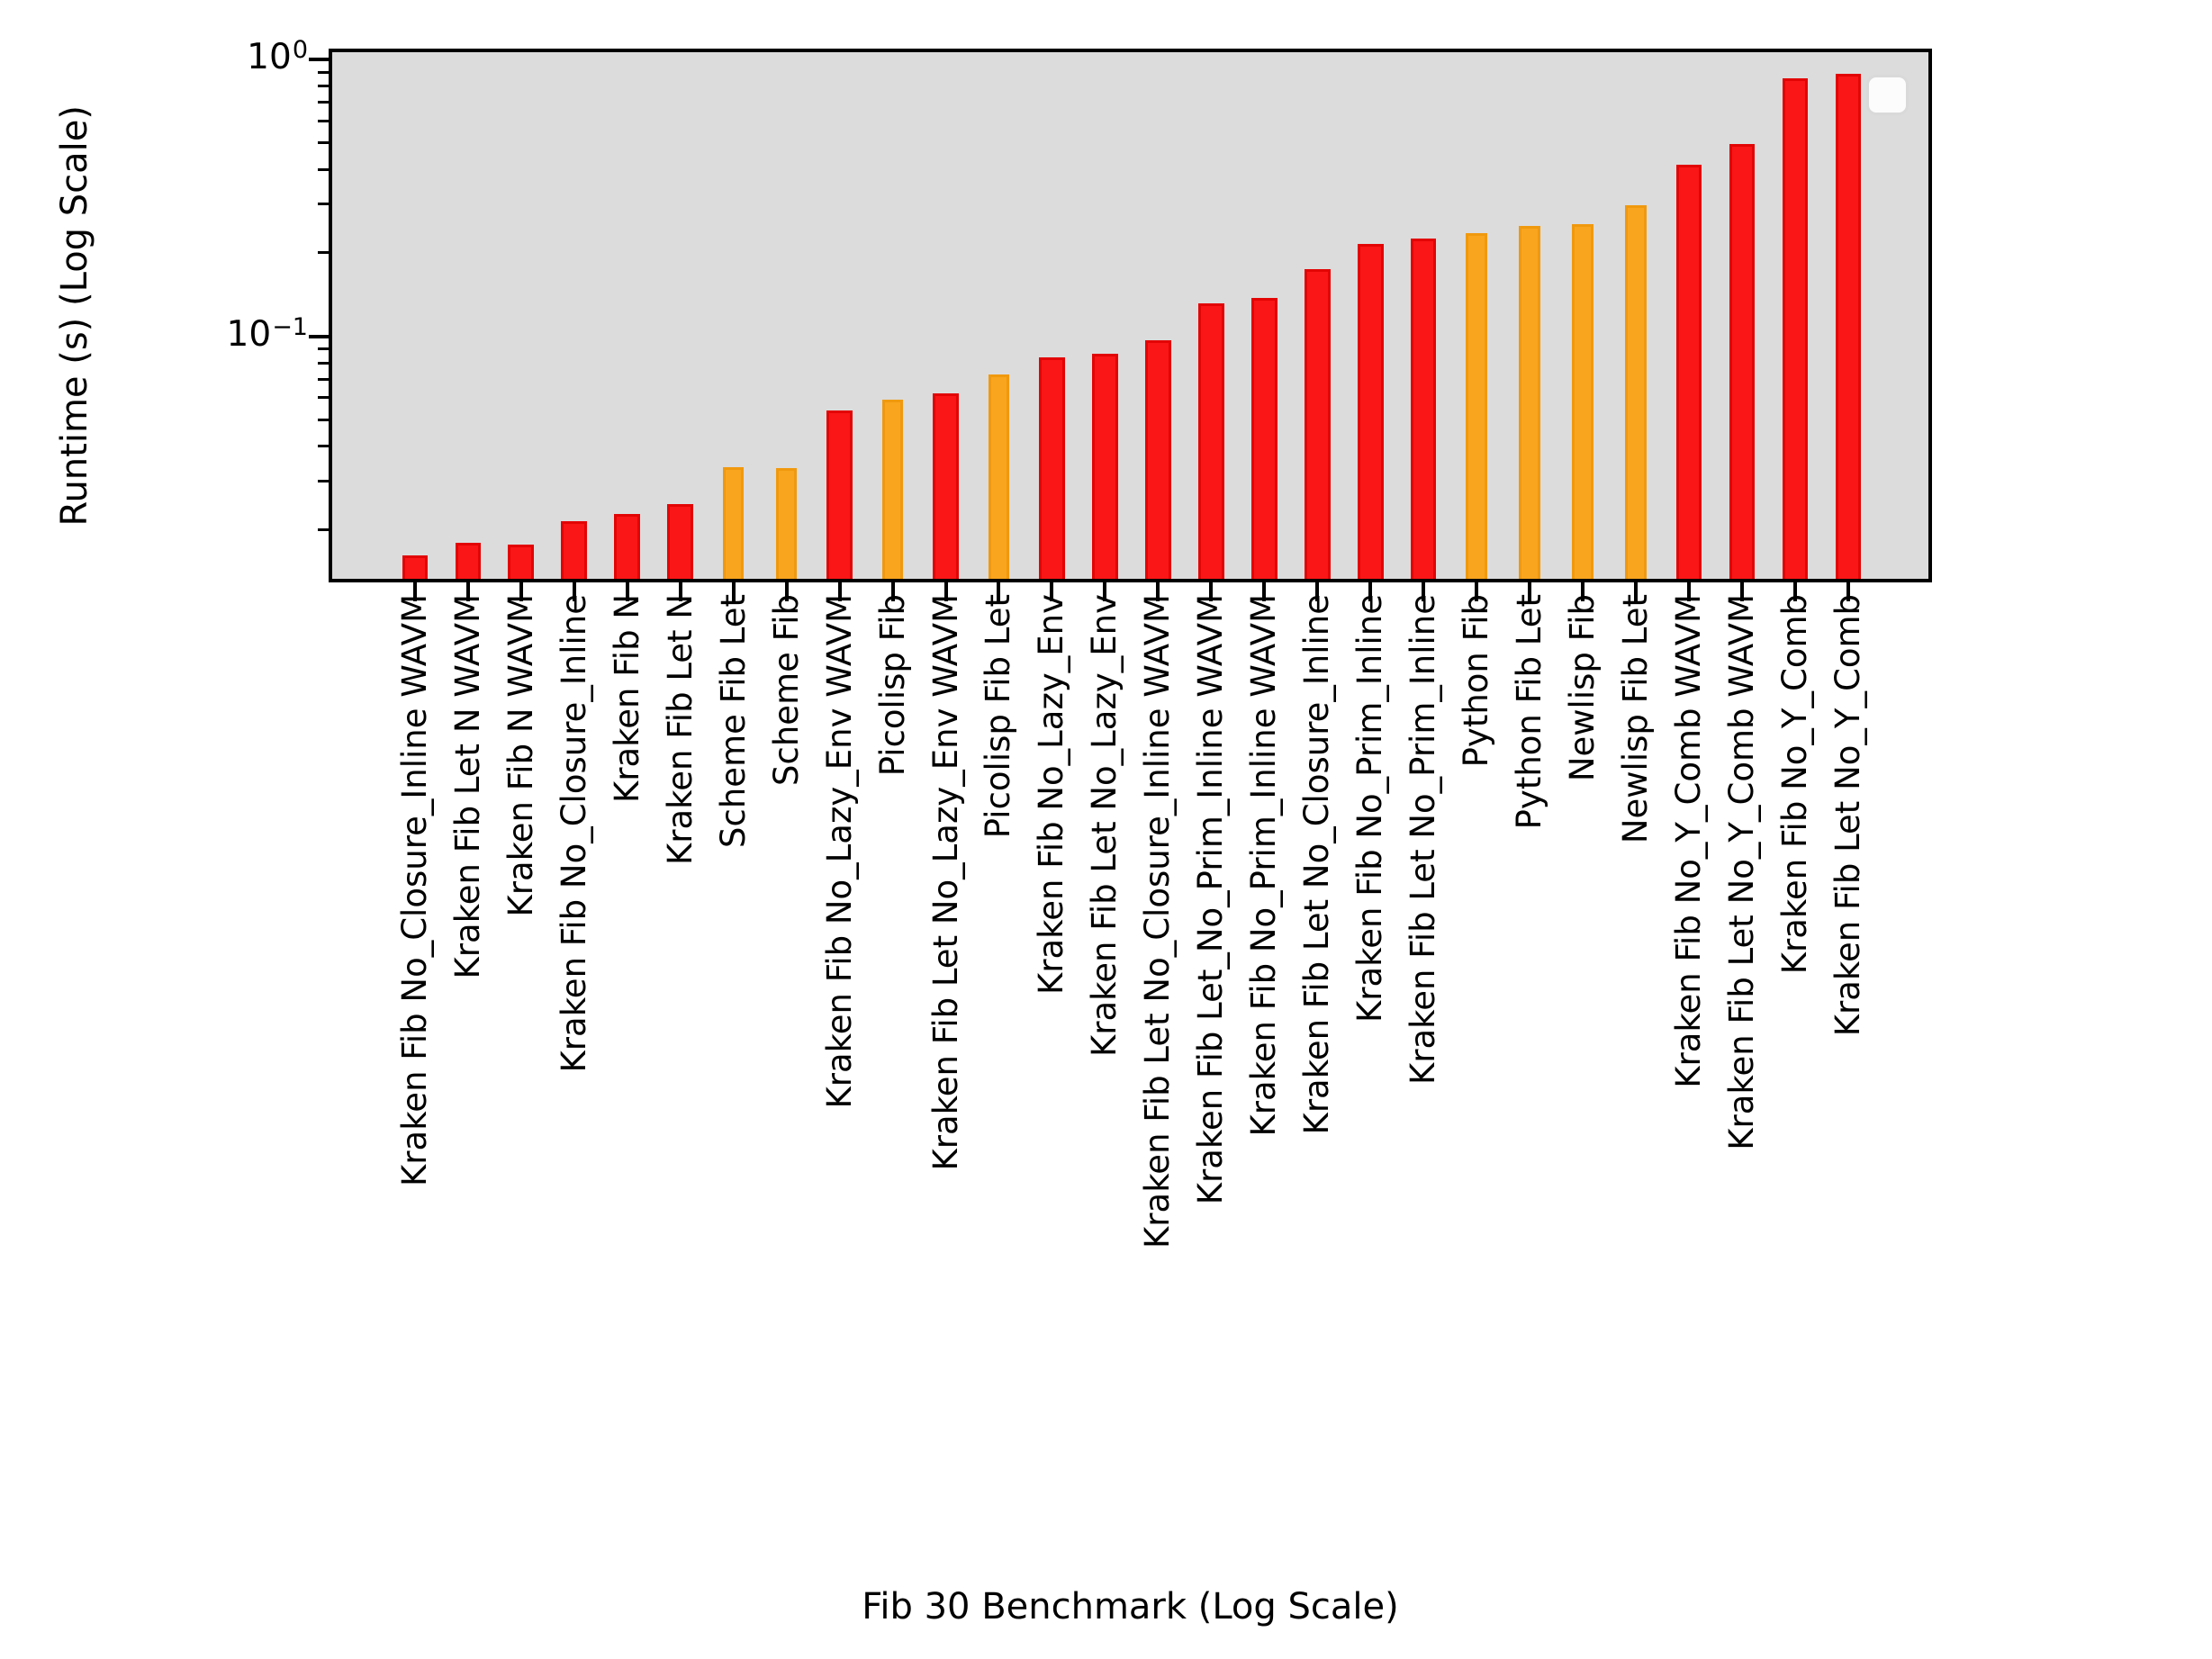  I want to click on x-tick-label: Kraken Fib No_Y_Comb WAVM, so click(1689, 841).